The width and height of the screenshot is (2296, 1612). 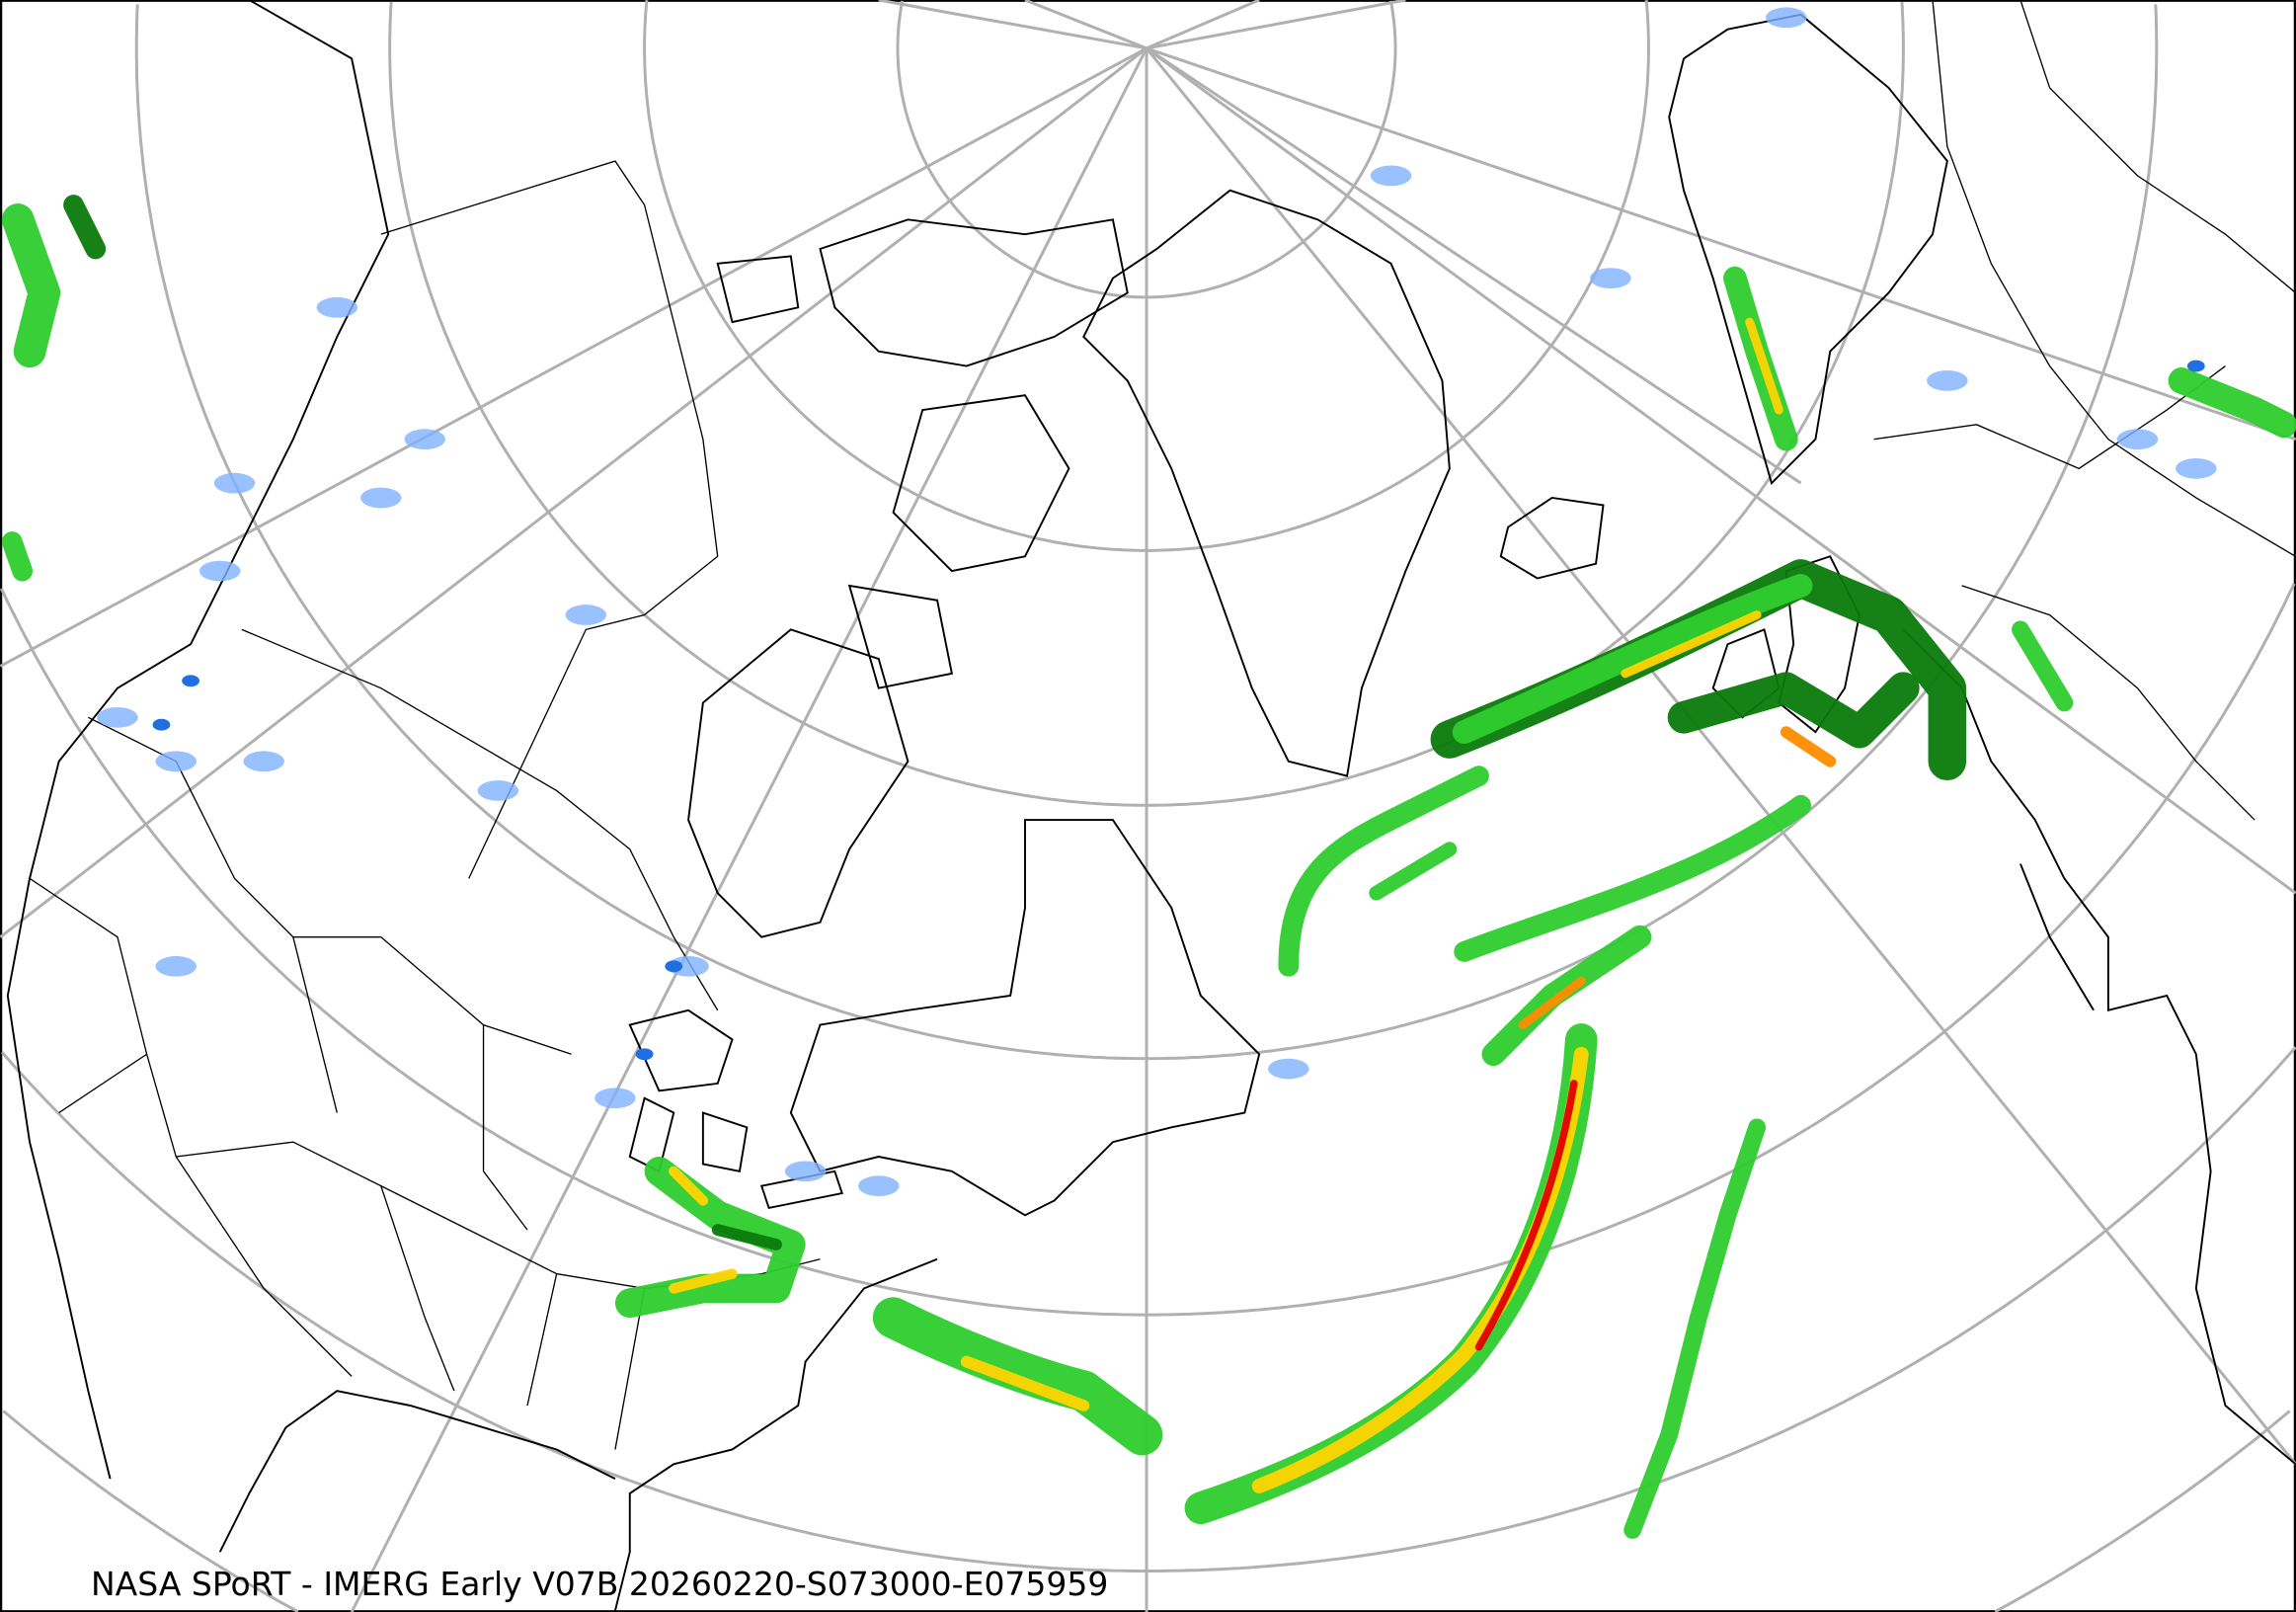 I want to click on latitude-circle, so click(x=1146, y=1511).